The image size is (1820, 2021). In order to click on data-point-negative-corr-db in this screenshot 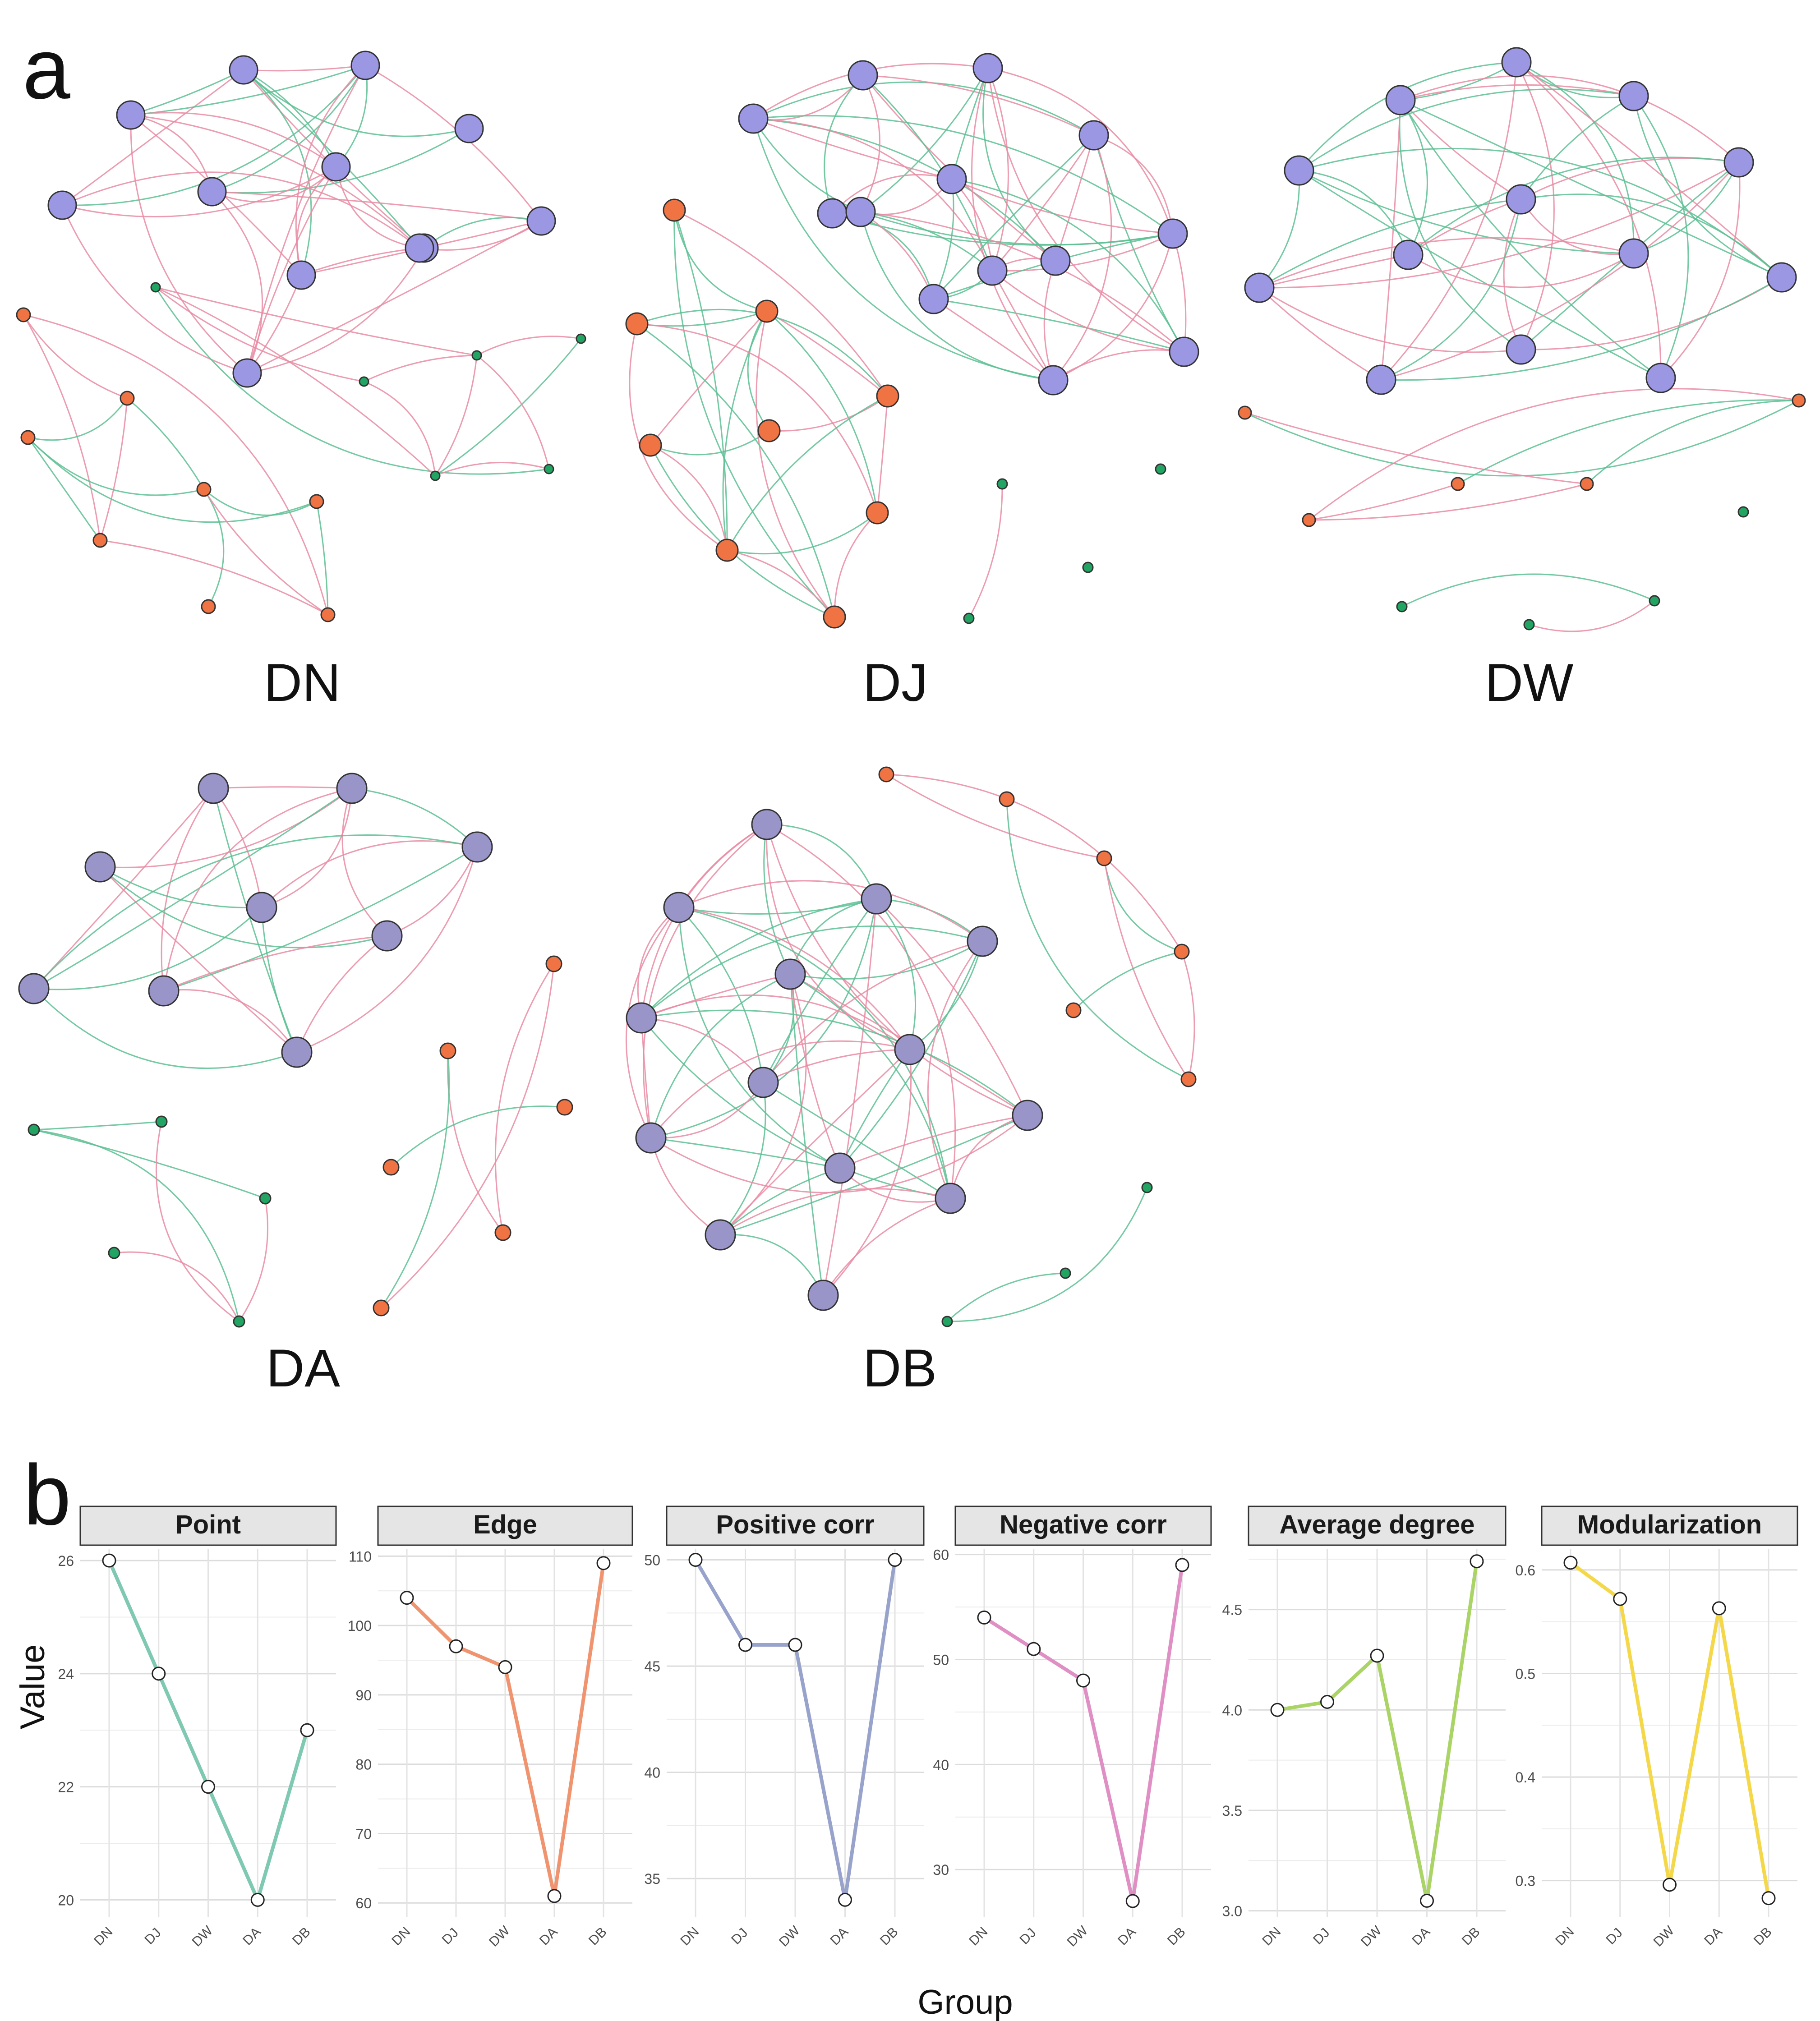, I will do `click(1182, 1565)`.